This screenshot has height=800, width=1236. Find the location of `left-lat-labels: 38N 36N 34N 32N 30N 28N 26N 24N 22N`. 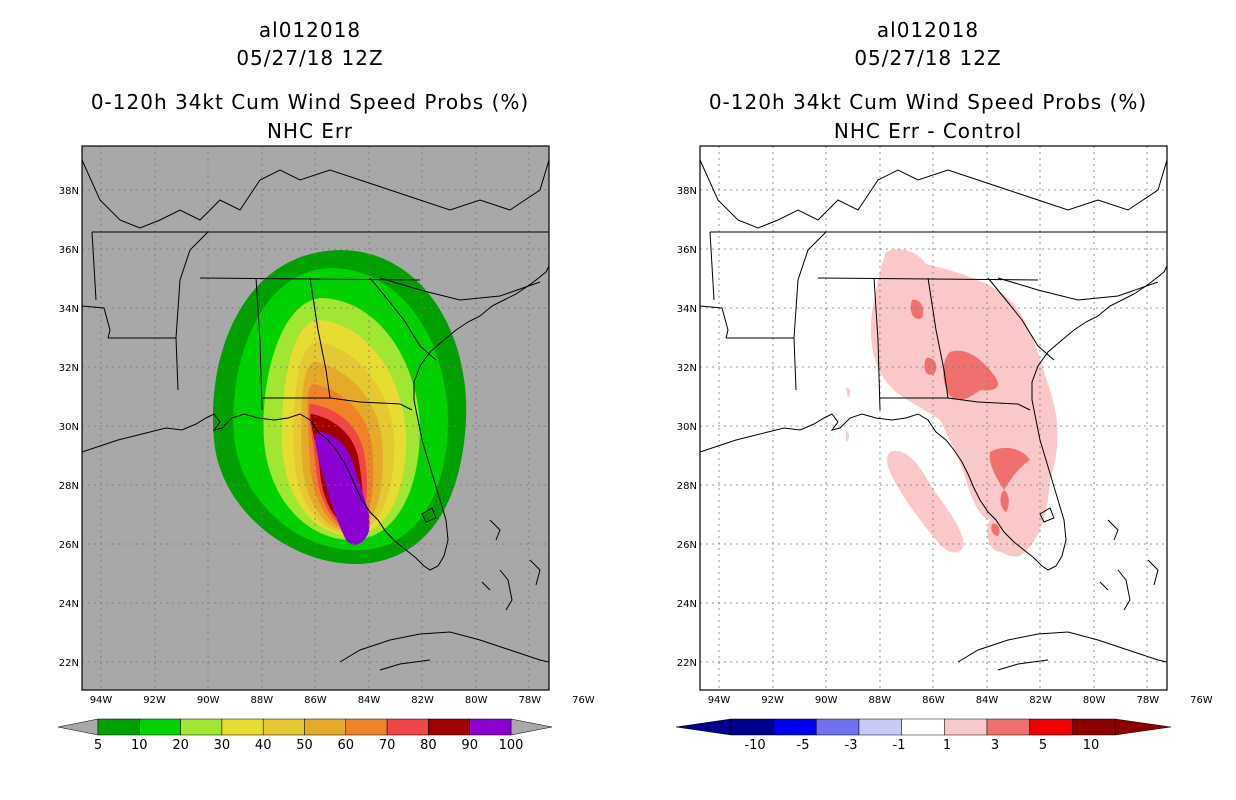

left-lat-labels: 38N 36N 34N 32N 30N 28N 26N 24N 22N is located at coordinates (69, 427).